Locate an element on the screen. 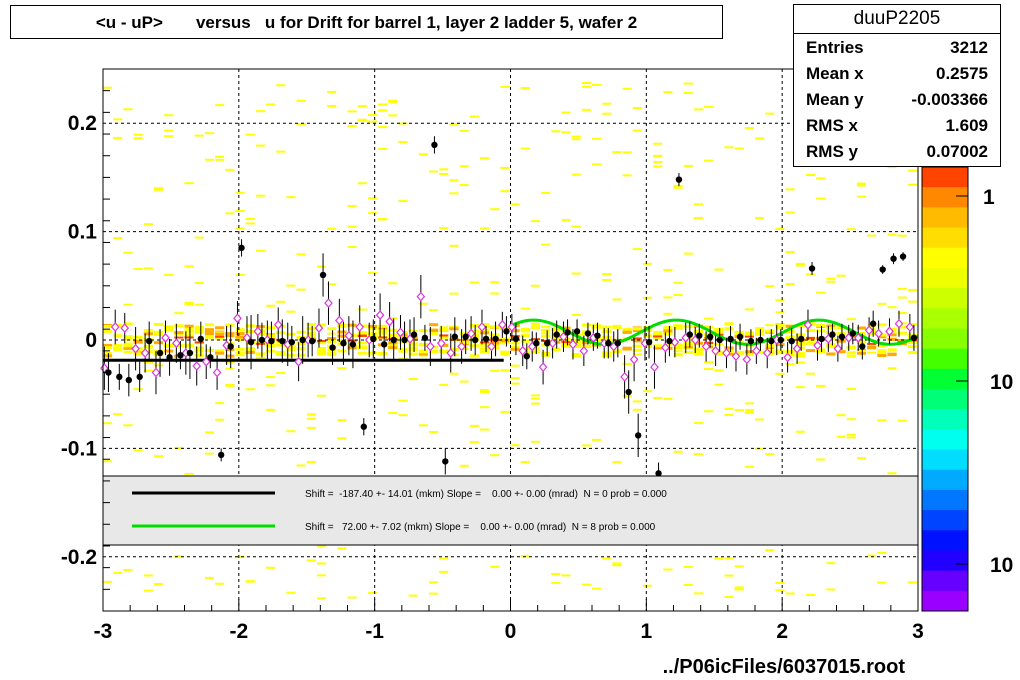  stats-row-entries: Entries 3212 is located at coordinates (897, 47).